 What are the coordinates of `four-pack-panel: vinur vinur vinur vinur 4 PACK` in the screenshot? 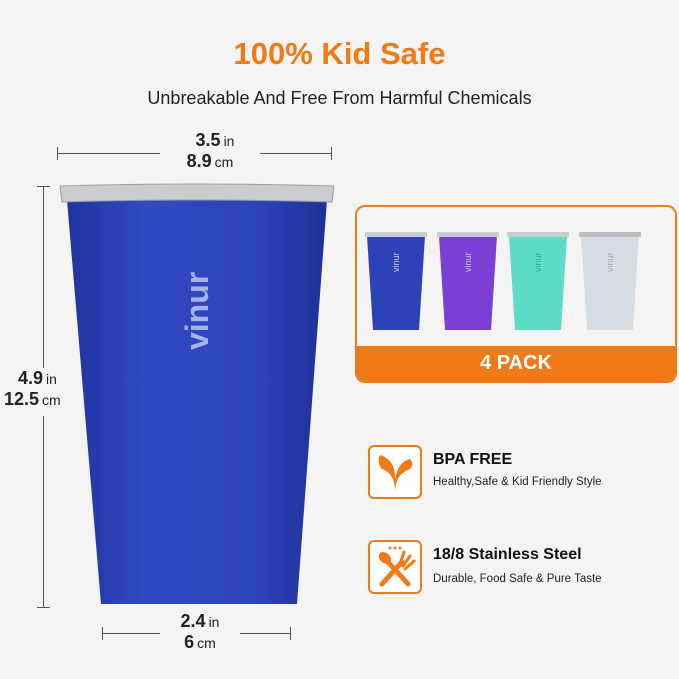 It's located at (516, 294).